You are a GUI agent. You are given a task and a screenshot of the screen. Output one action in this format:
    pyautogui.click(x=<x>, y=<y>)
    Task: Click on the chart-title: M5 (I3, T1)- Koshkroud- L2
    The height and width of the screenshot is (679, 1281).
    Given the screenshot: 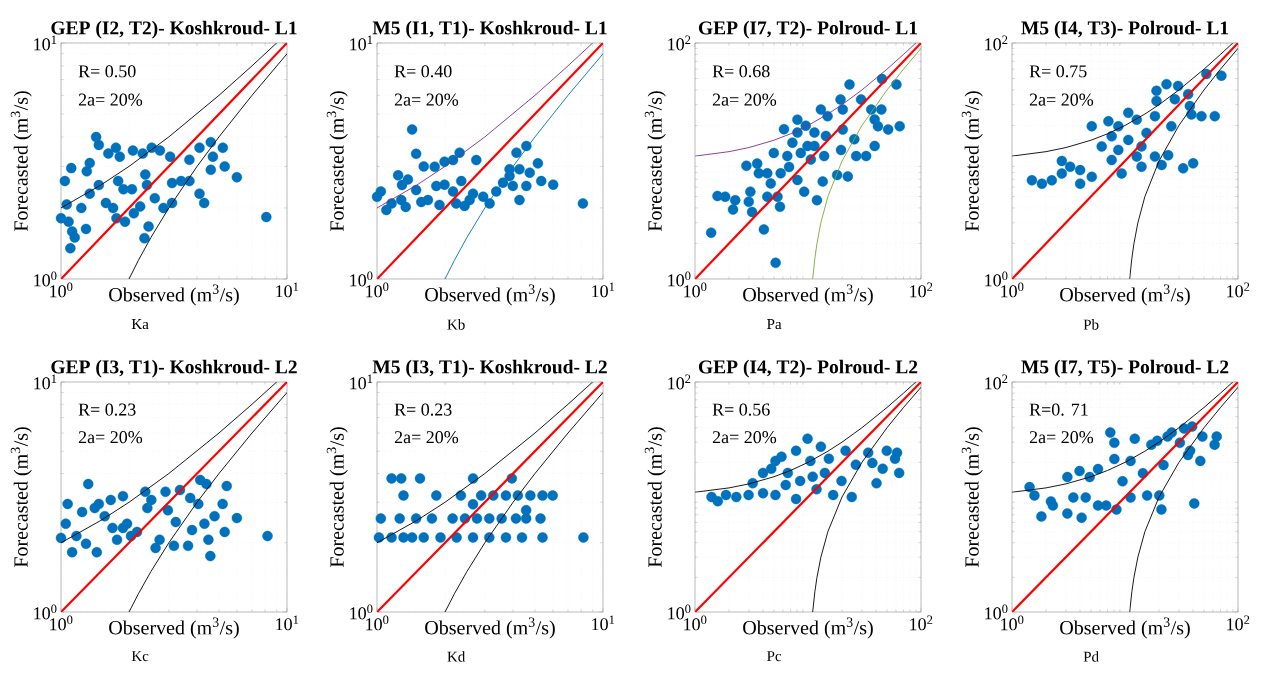 What is the action you would take?
    pyautogui.click(x=489, y=368)
    